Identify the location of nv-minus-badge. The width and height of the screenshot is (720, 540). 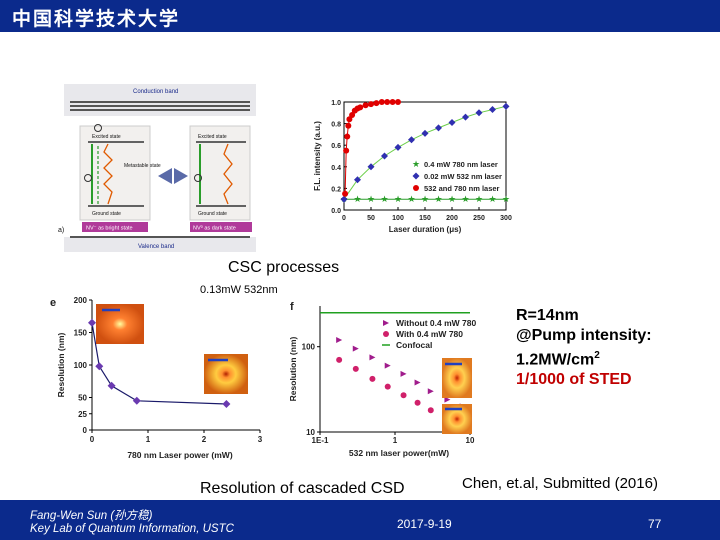
(115, 227).